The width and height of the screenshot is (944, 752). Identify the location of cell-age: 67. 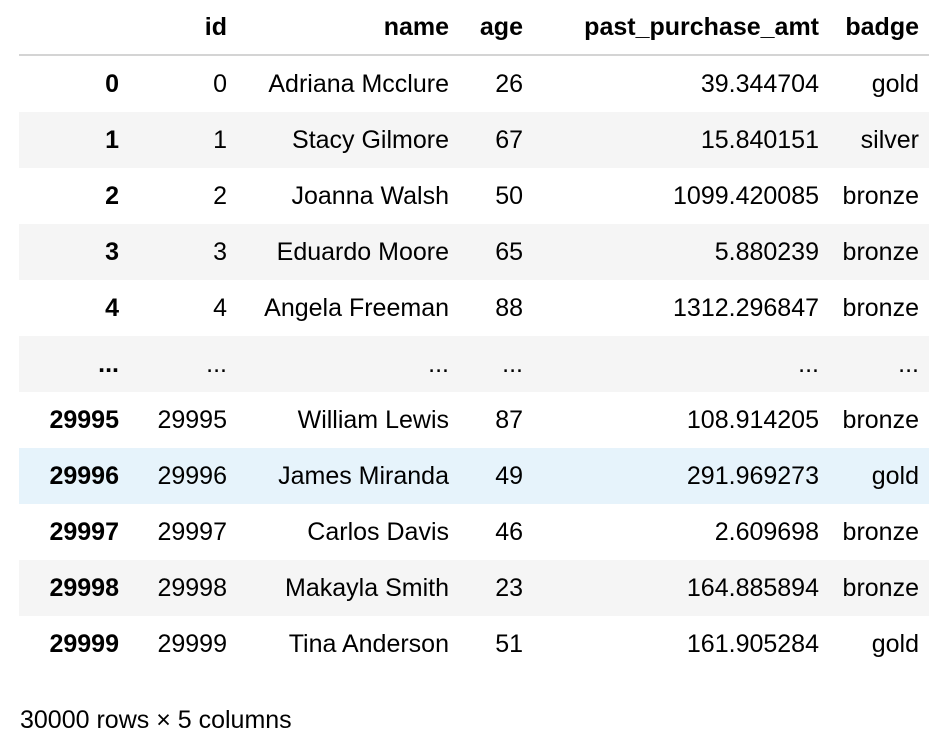
(509, 140).